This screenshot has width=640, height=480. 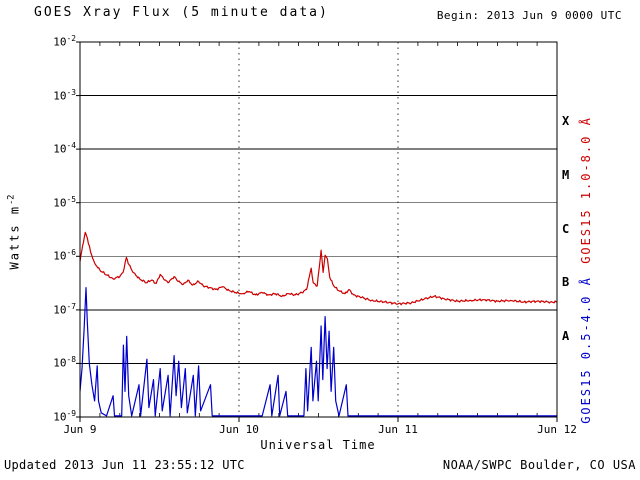 I want to click on y-tick-label: 10⁻⁸, so click(x=64, y=363).